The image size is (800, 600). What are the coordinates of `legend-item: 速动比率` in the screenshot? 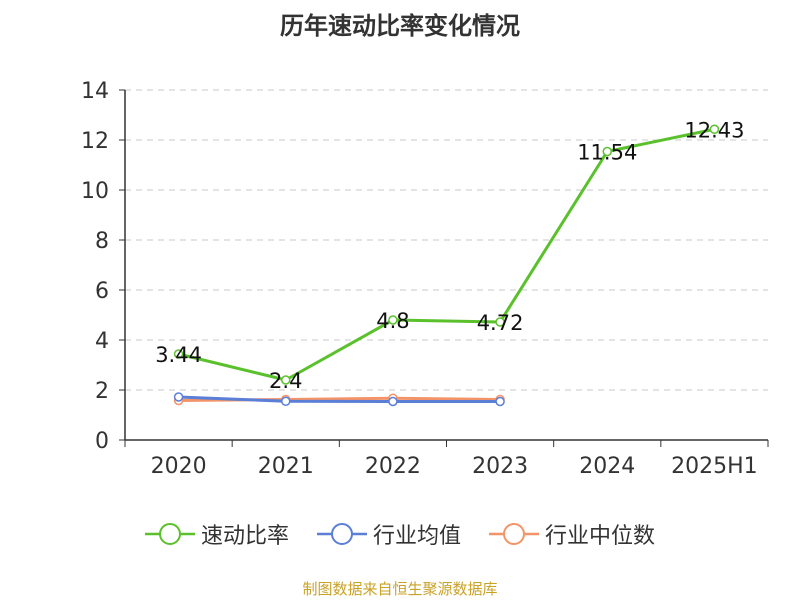 It's located at (216, 534).